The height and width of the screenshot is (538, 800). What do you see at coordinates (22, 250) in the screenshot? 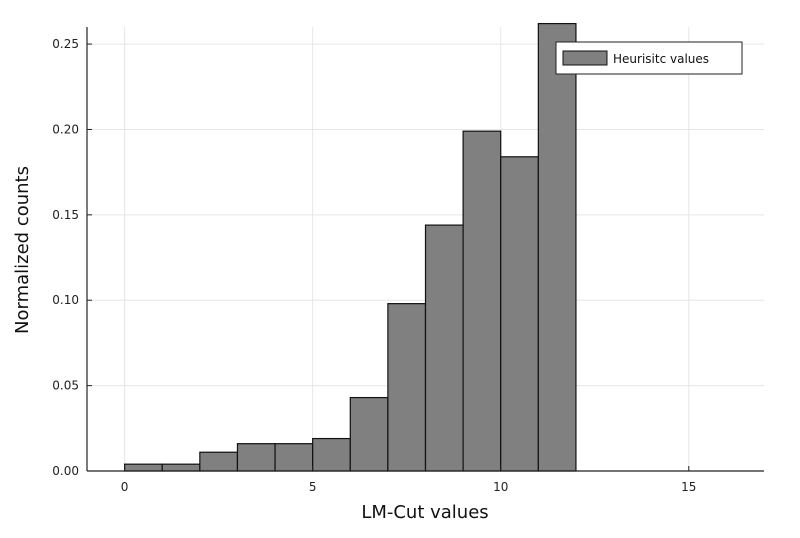
I see `y-axis-label: Normalized counts` at bounding box center [22, 250].